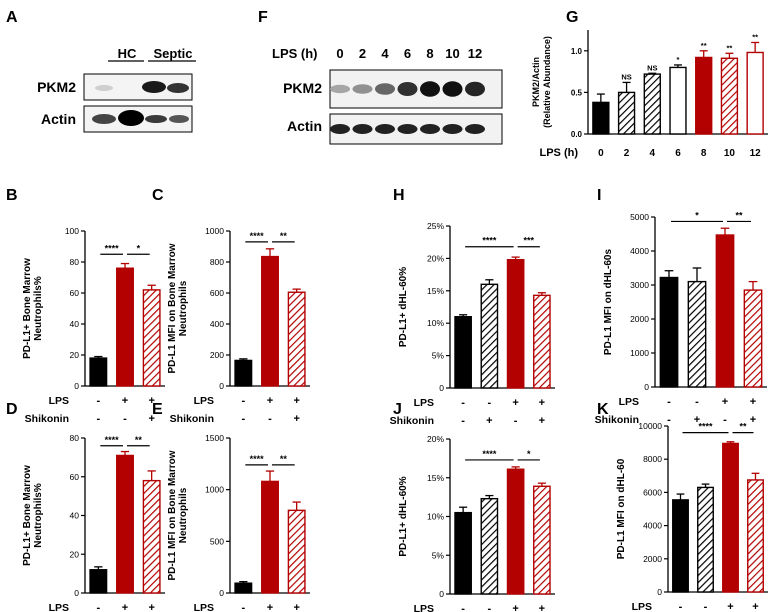  Describe the element at coordinates (56, 87) in the screenshot. I see `blot-a-row-pkm2: PKM2` at that location.